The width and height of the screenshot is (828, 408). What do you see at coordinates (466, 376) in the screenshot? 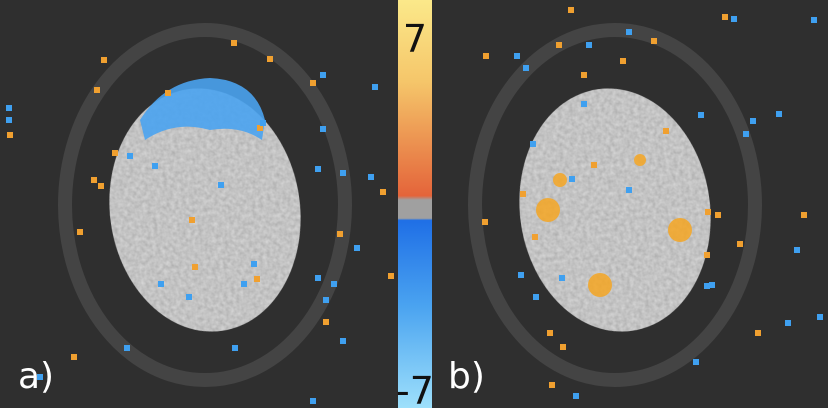
I see `panel-label: b)` at bounding box center [466, 376].